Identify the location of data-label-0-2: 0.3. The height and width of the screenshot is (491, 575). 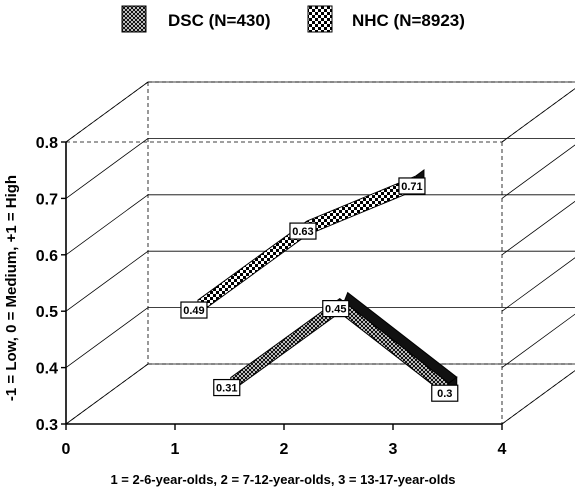
(444, 394).